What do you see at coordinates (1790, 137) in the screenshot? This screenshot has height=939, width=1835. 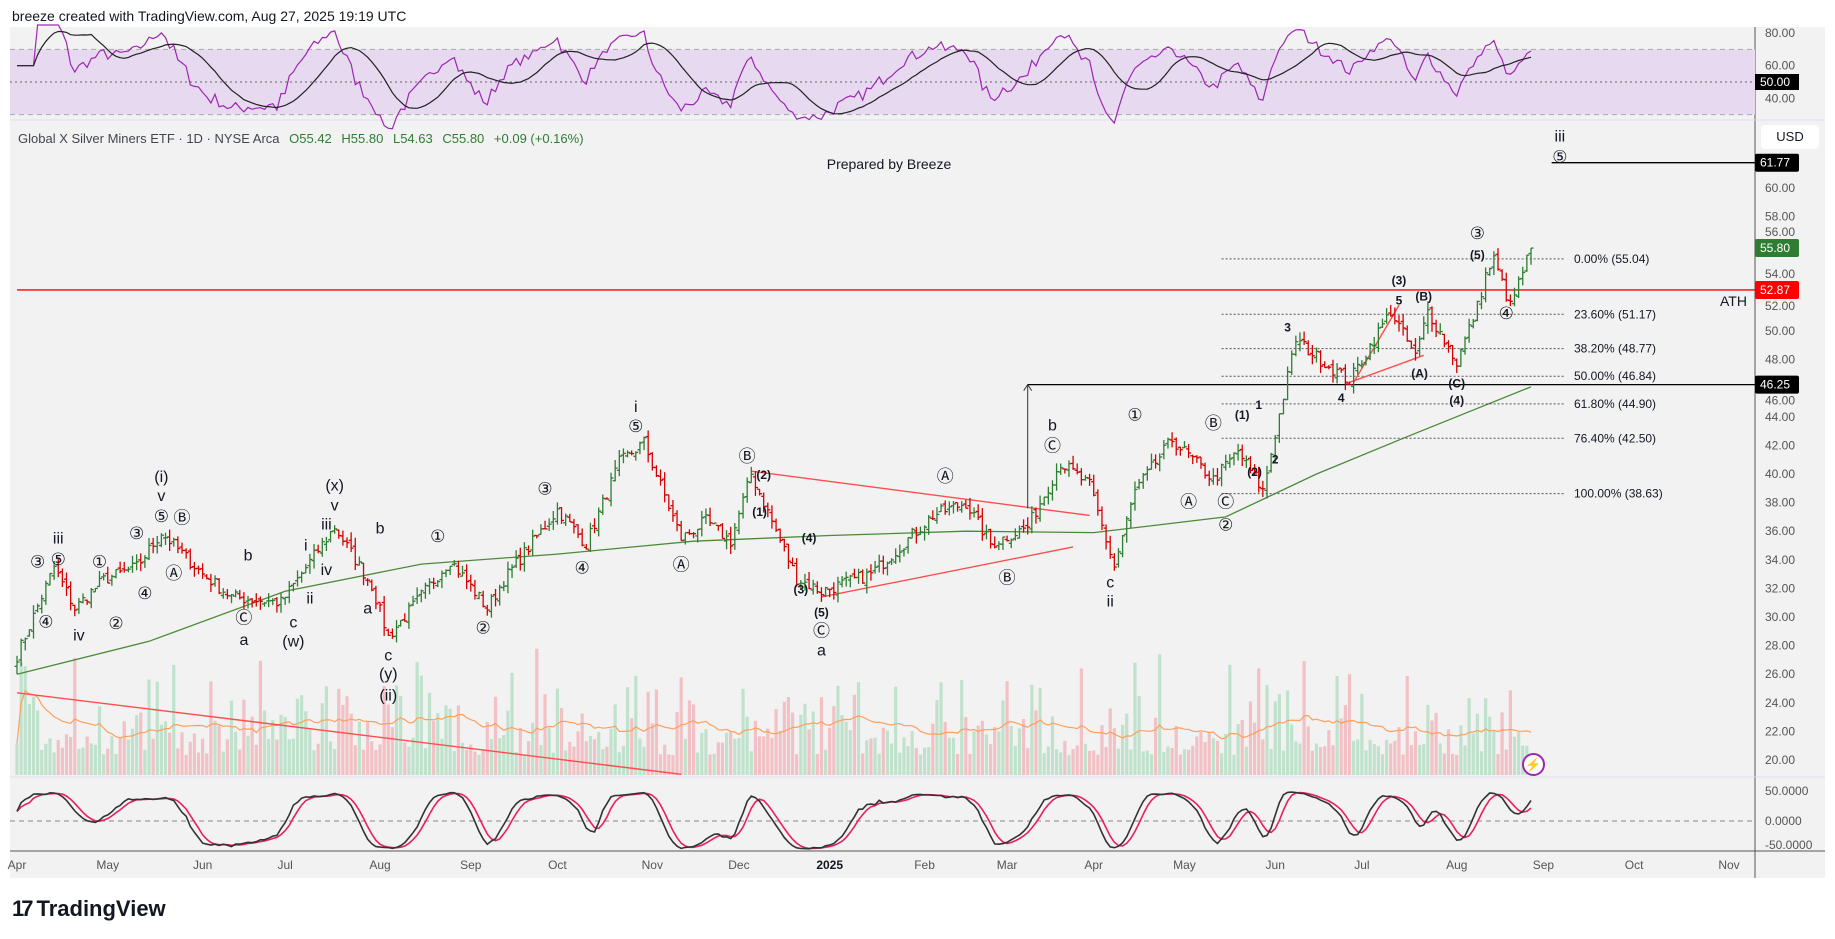 I see `currency-button: USD` at bounding box center [1790, 137].